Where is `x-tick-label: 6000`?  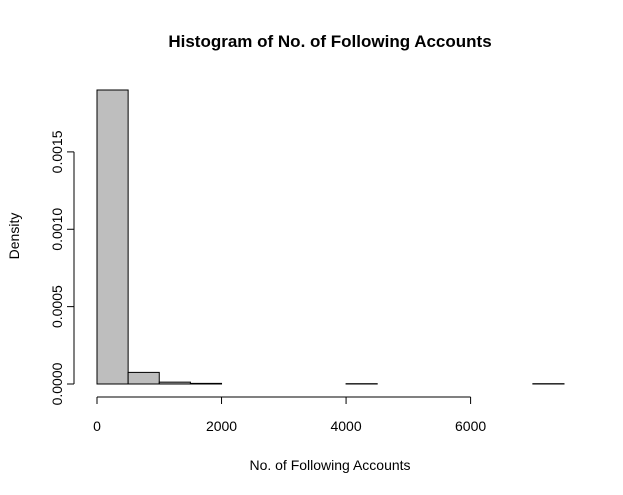
x-tick-label: 6000 is located at coordinates (470, 426).